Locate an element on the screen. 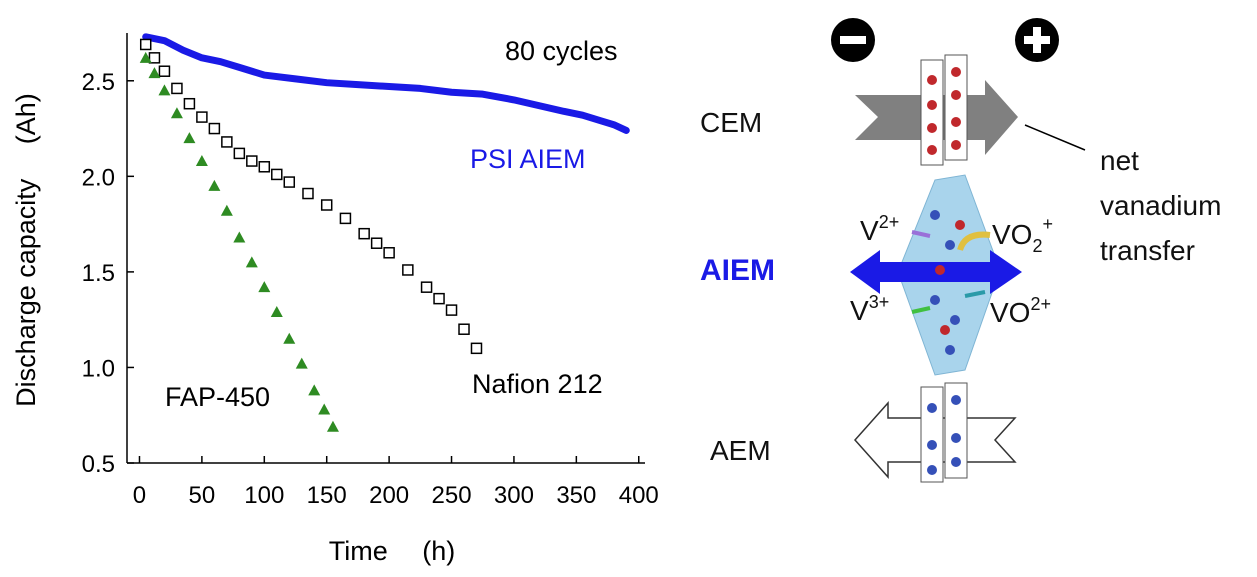 The image size is (1257, 577). ion-label: V2+ is located at coordinates (879, 229).